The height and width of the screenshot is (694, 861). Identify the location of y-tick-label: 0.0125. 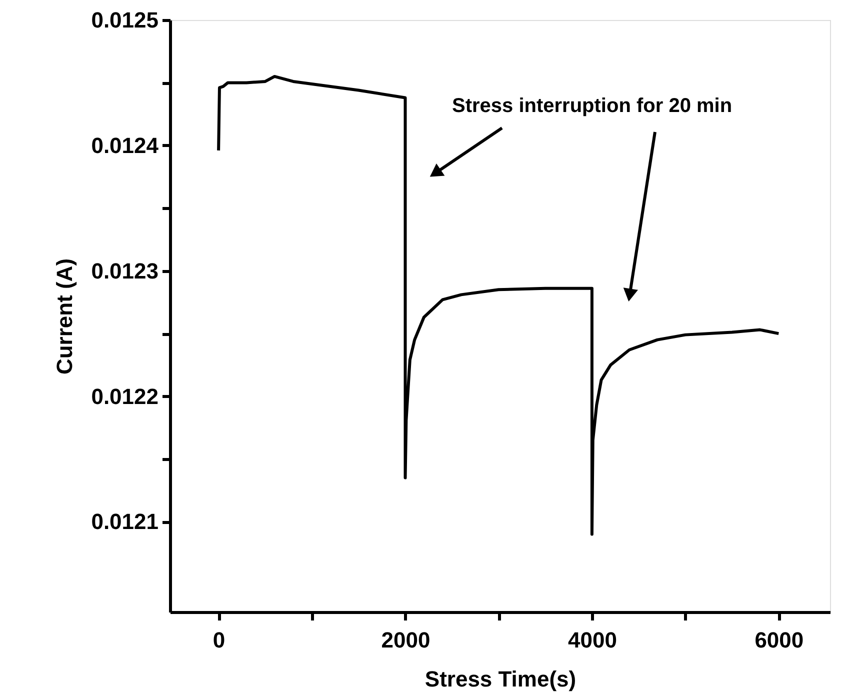
(124, 20).